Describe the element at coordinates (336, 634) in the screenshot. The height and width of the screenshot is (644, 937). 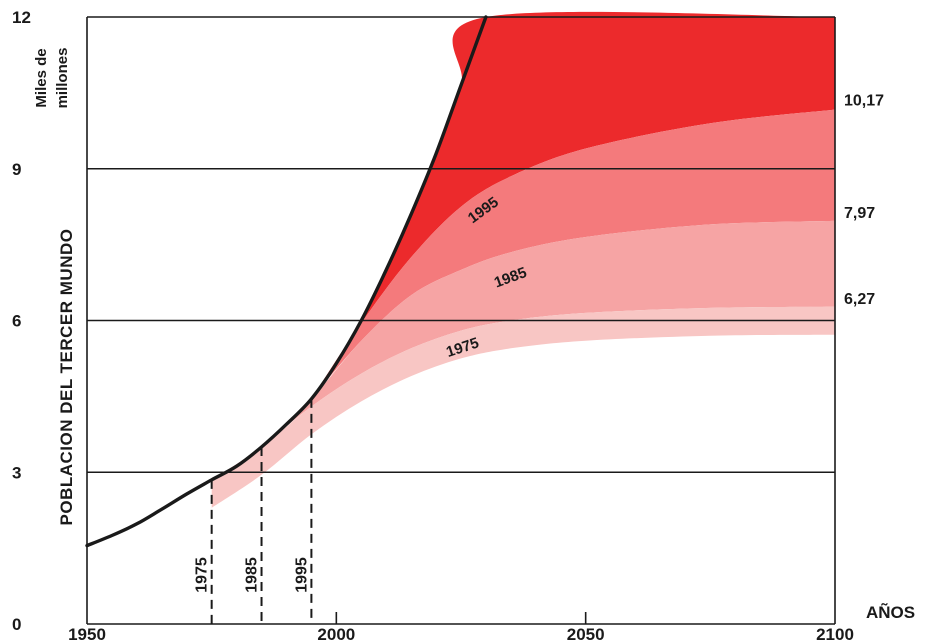
I see `x-tick-label-2000: 2000` at that location.